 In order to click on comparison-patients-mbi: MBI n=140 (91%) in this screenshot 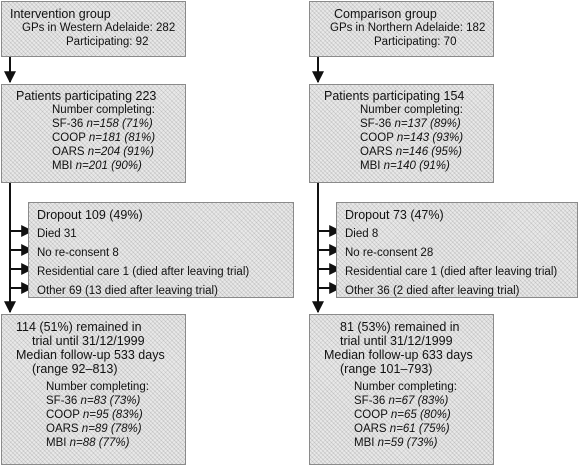, I will do `click(405, 166)`.